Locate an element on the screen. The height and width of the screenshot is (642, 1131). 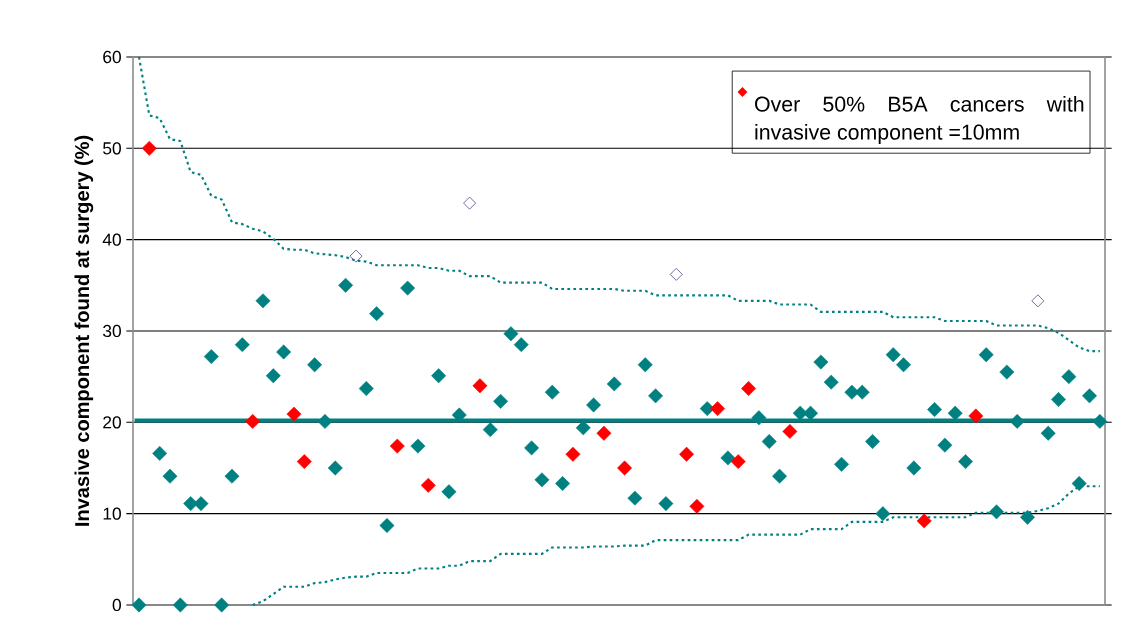
y-tick-label: 40 is located at coordinates (111, 239).